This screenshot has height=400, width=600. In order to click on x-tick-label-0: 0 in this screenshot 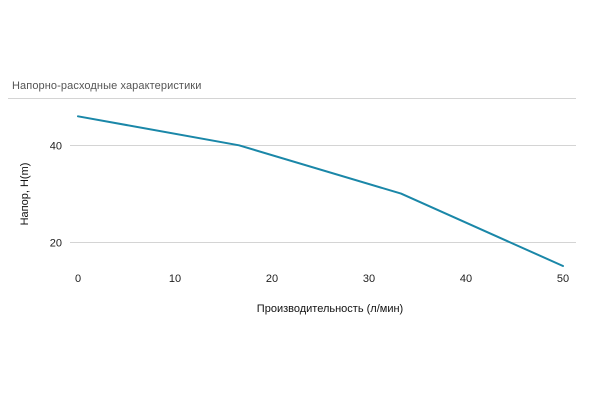, I will do `click(78, 279)`.